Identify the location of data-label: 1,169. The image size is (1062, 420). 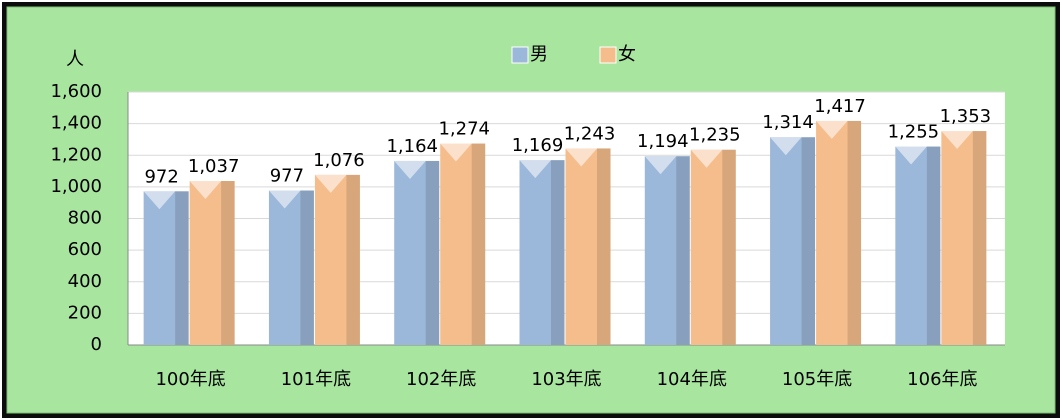
(538, 145).